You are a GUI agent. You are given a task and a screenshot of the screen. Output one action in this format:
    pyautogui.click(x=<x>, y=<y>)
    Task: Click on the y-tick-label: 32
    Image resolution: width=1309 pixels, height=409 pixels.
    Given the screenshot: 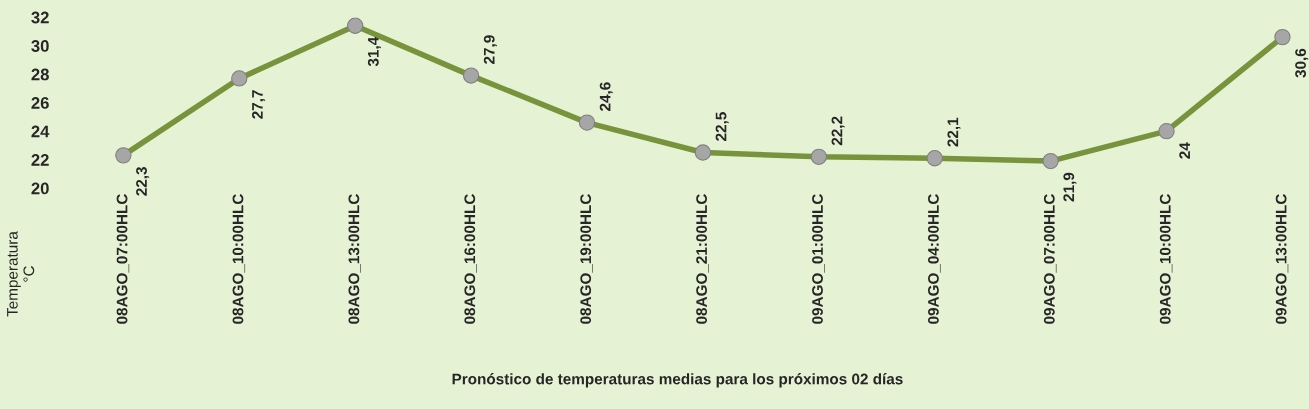 What is the action you would take?
    pyautogui.click(x=40, y=17)
    